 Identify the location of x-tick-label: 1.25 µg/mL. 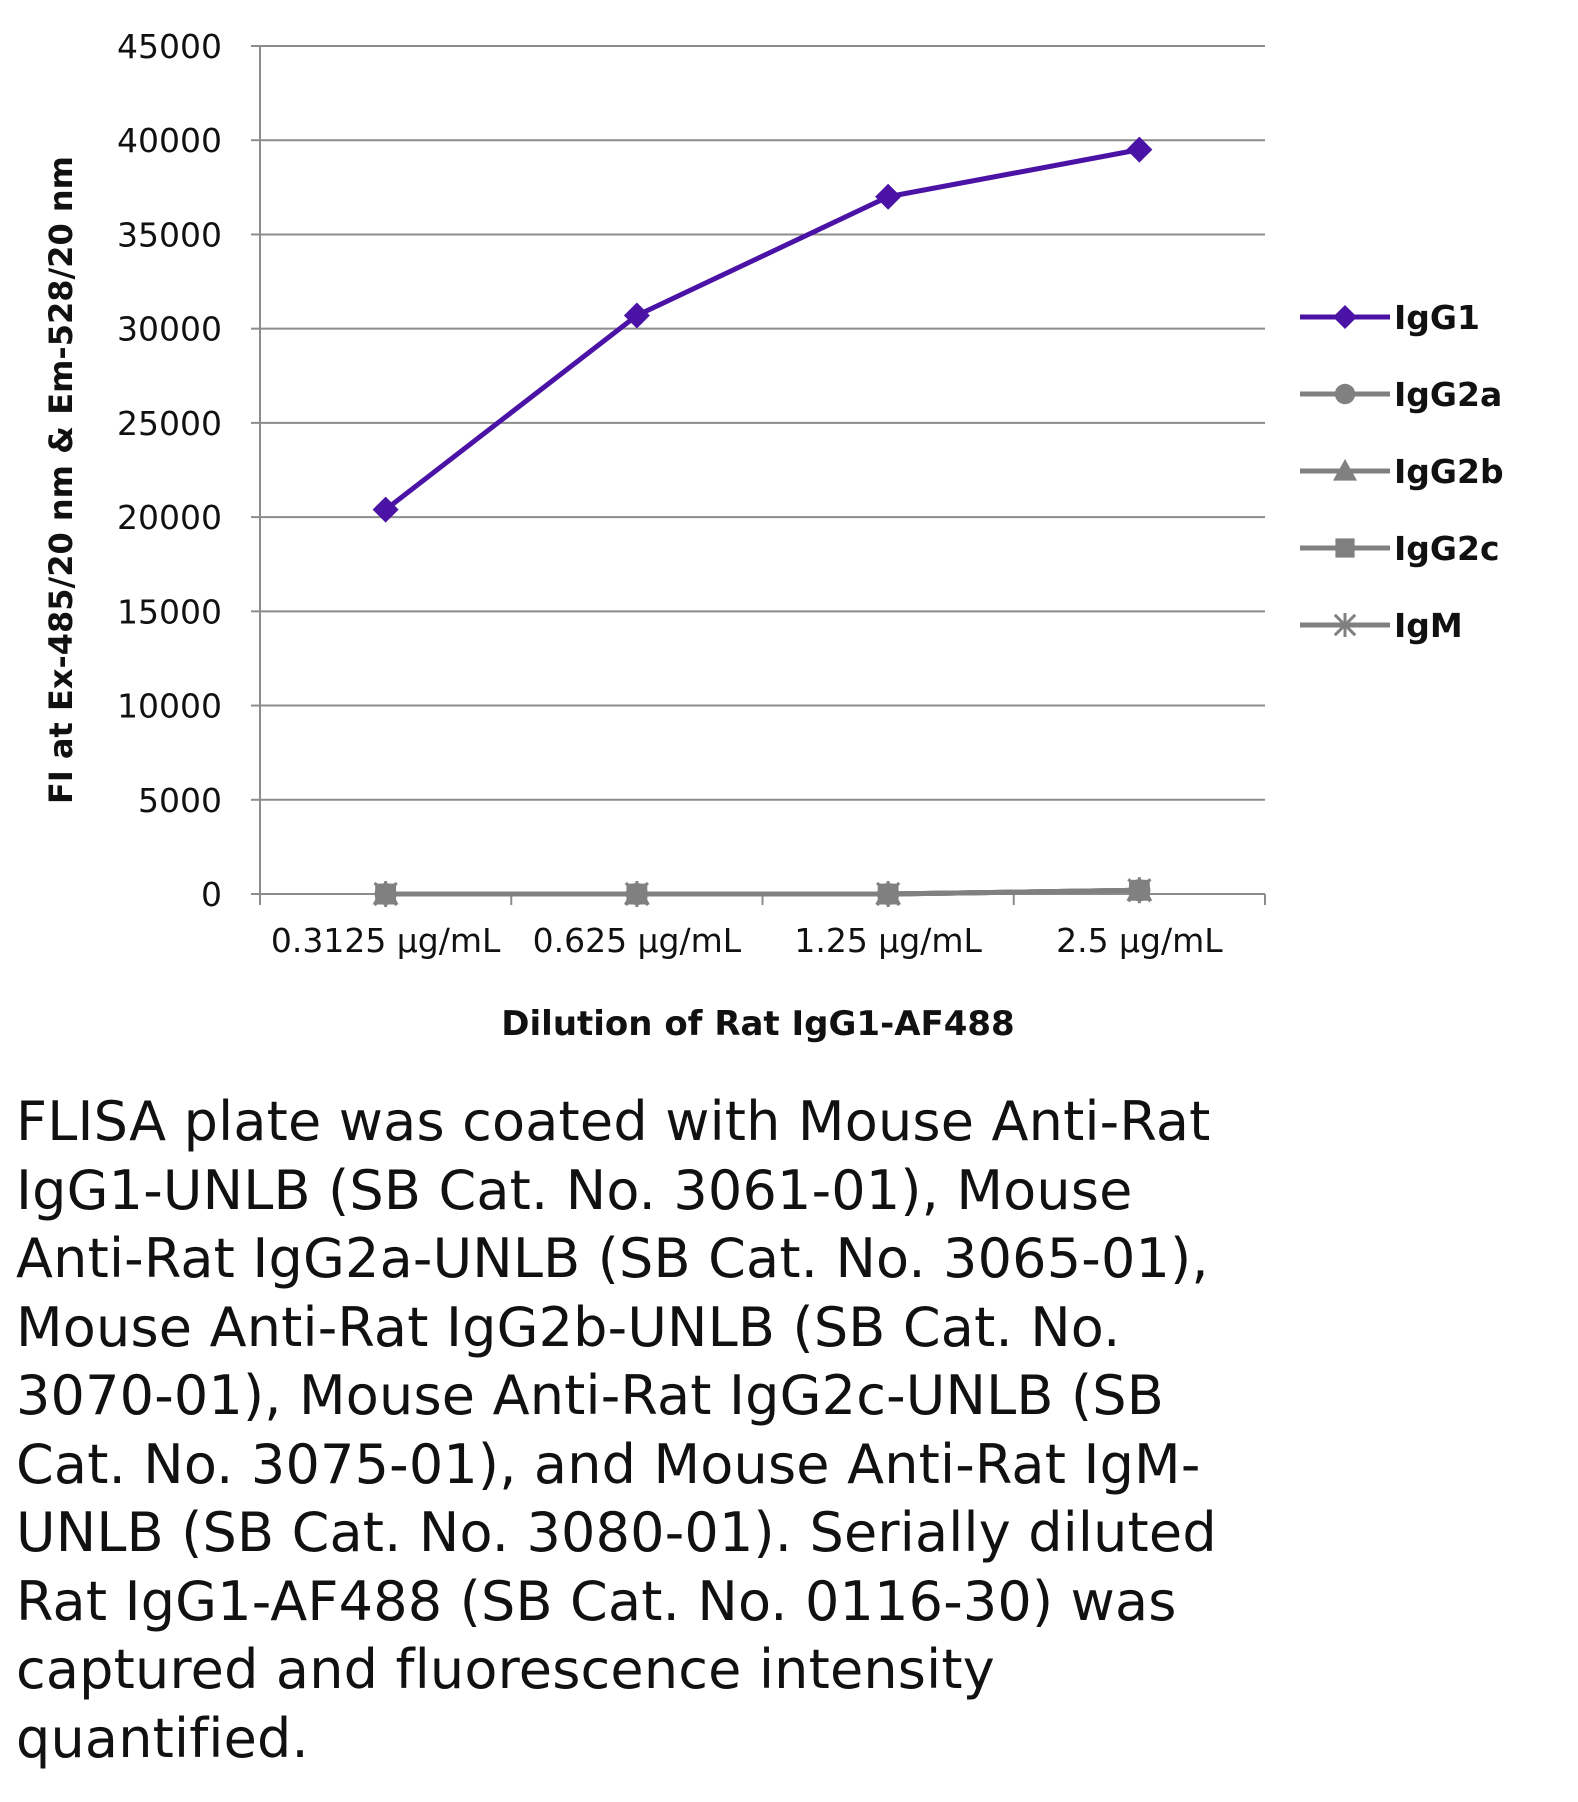
(888, 940).